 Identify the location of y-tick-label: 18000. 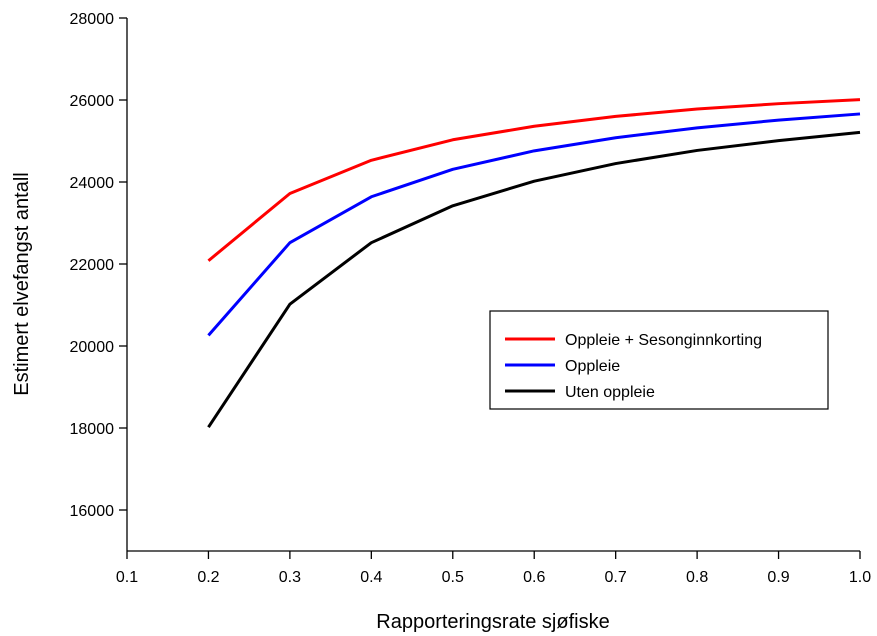
(92, 429).